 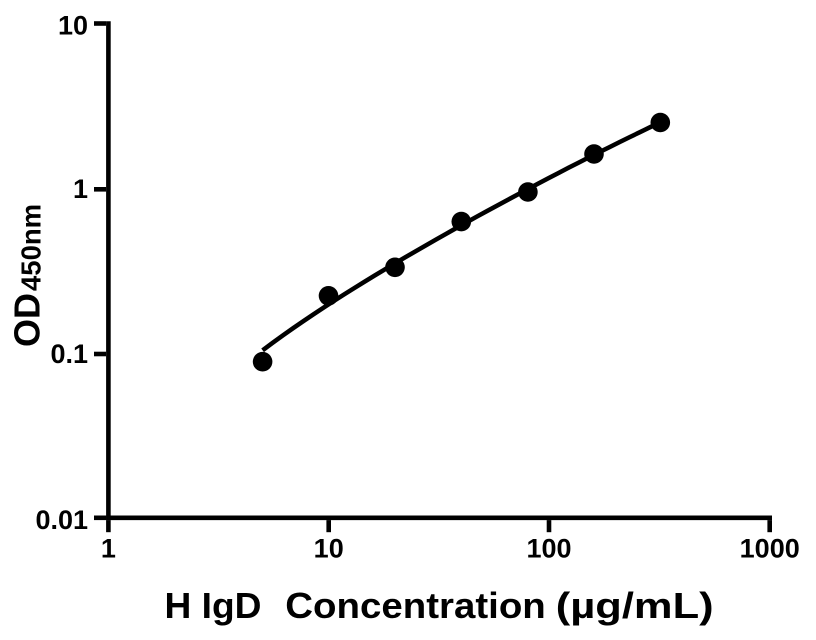 What do you see at coordinates (770, 549) in the screenshot?
I see `svg-text: 1000` at bounding box center [770, 549].